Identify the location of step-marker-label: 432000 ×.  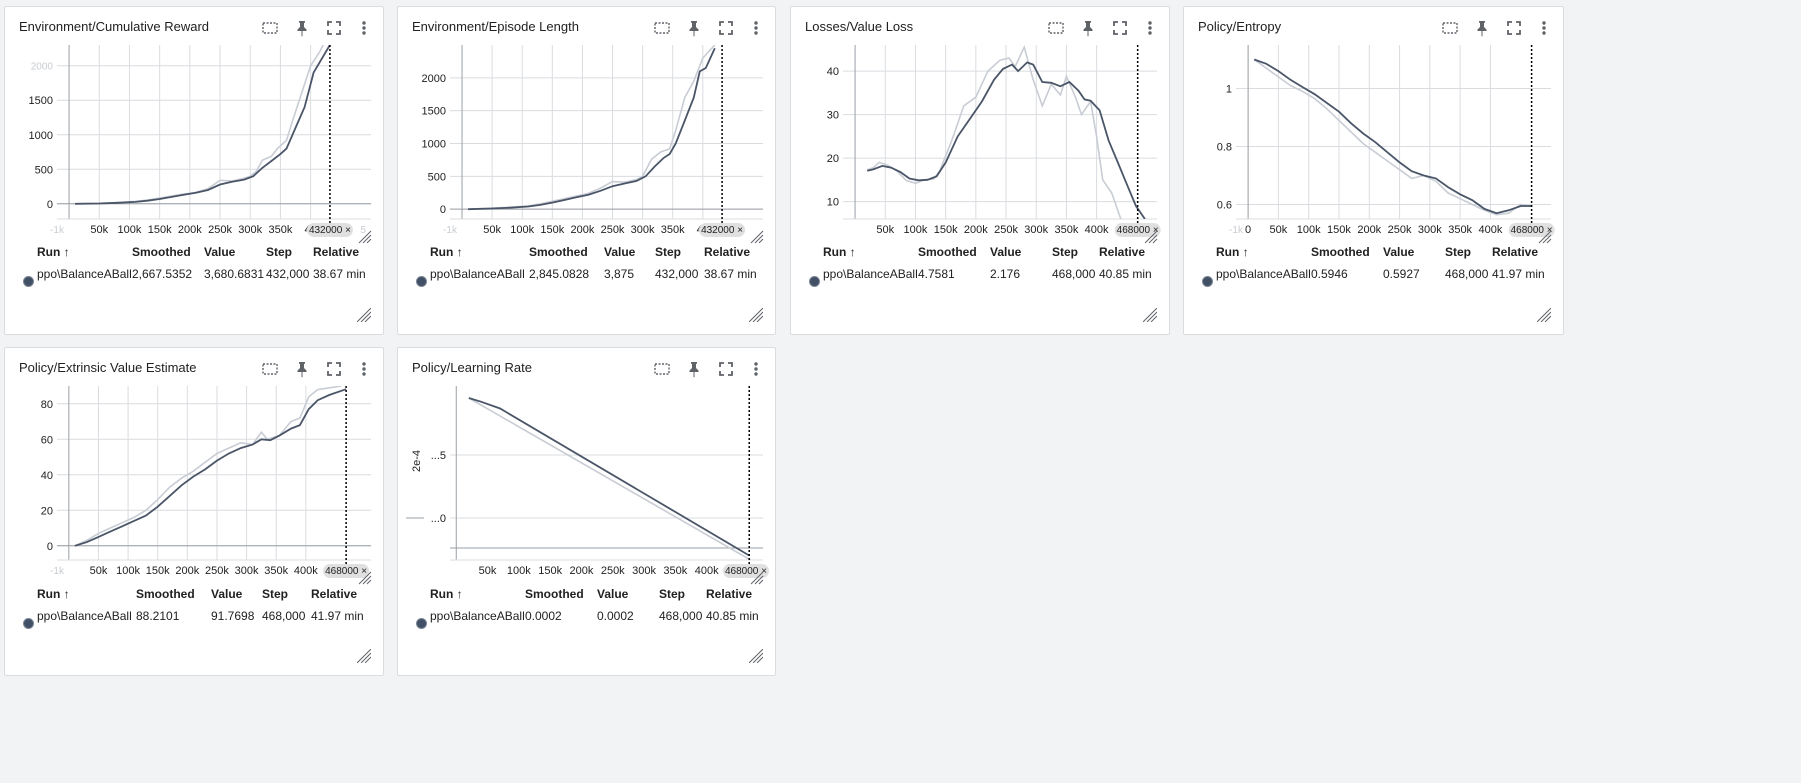
(330, 230).